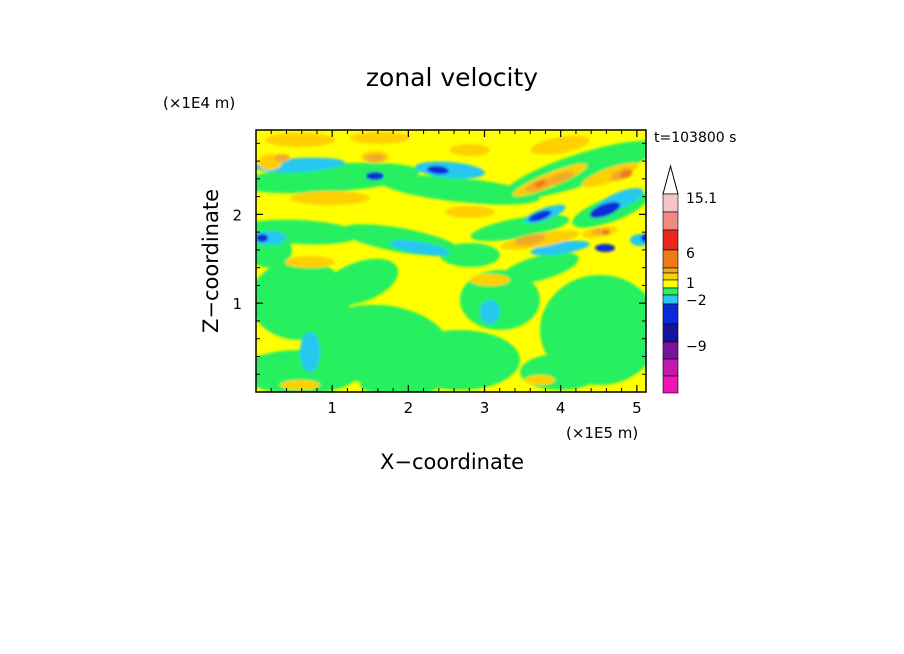  What do you see at coordinates (237, 304) in the screenshot?
I see `y-tick-label: 1` at bounding box center [237, 304].